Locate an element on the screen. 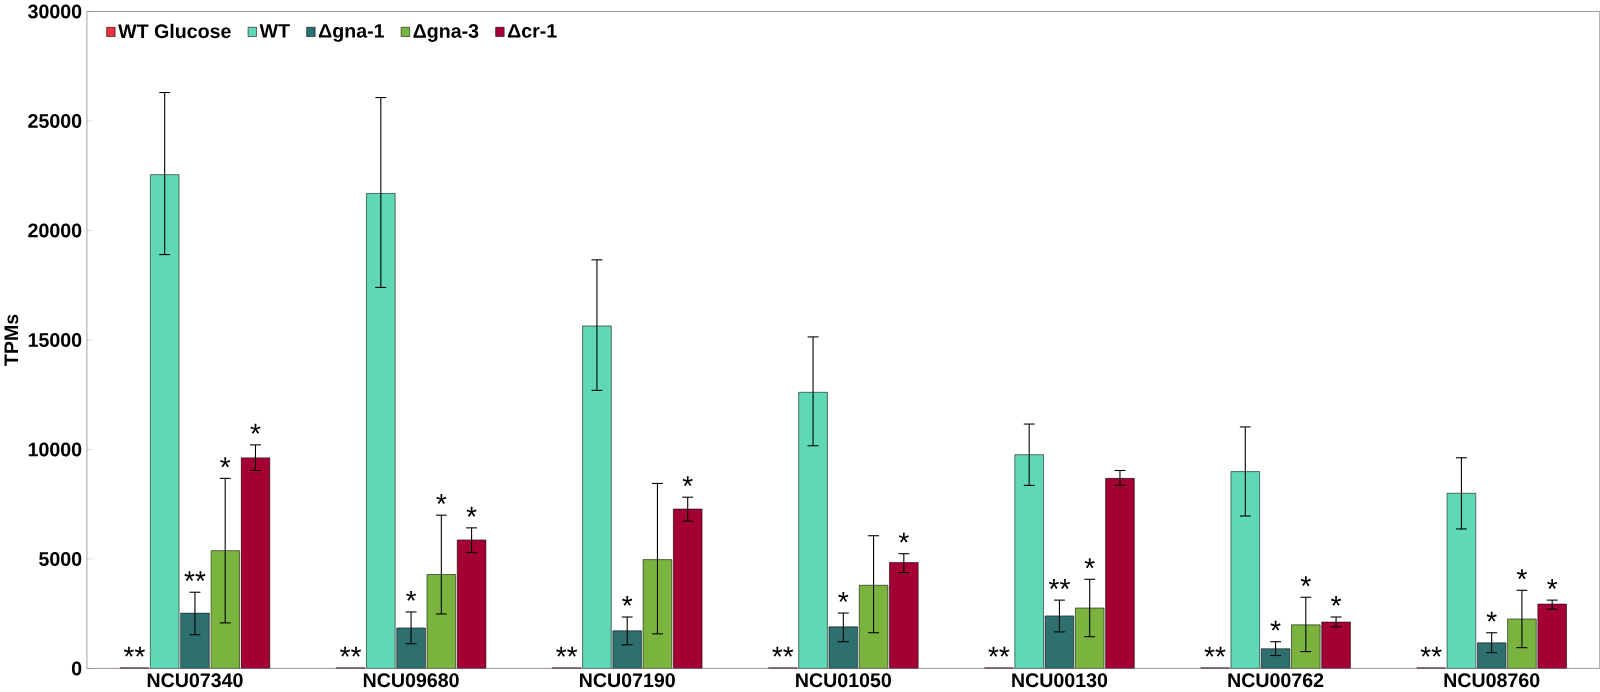 Image resolution: width=1600 pixels, height=692 pixels. x-tick-label: NCU07190 is located at coordinates (627, 680).